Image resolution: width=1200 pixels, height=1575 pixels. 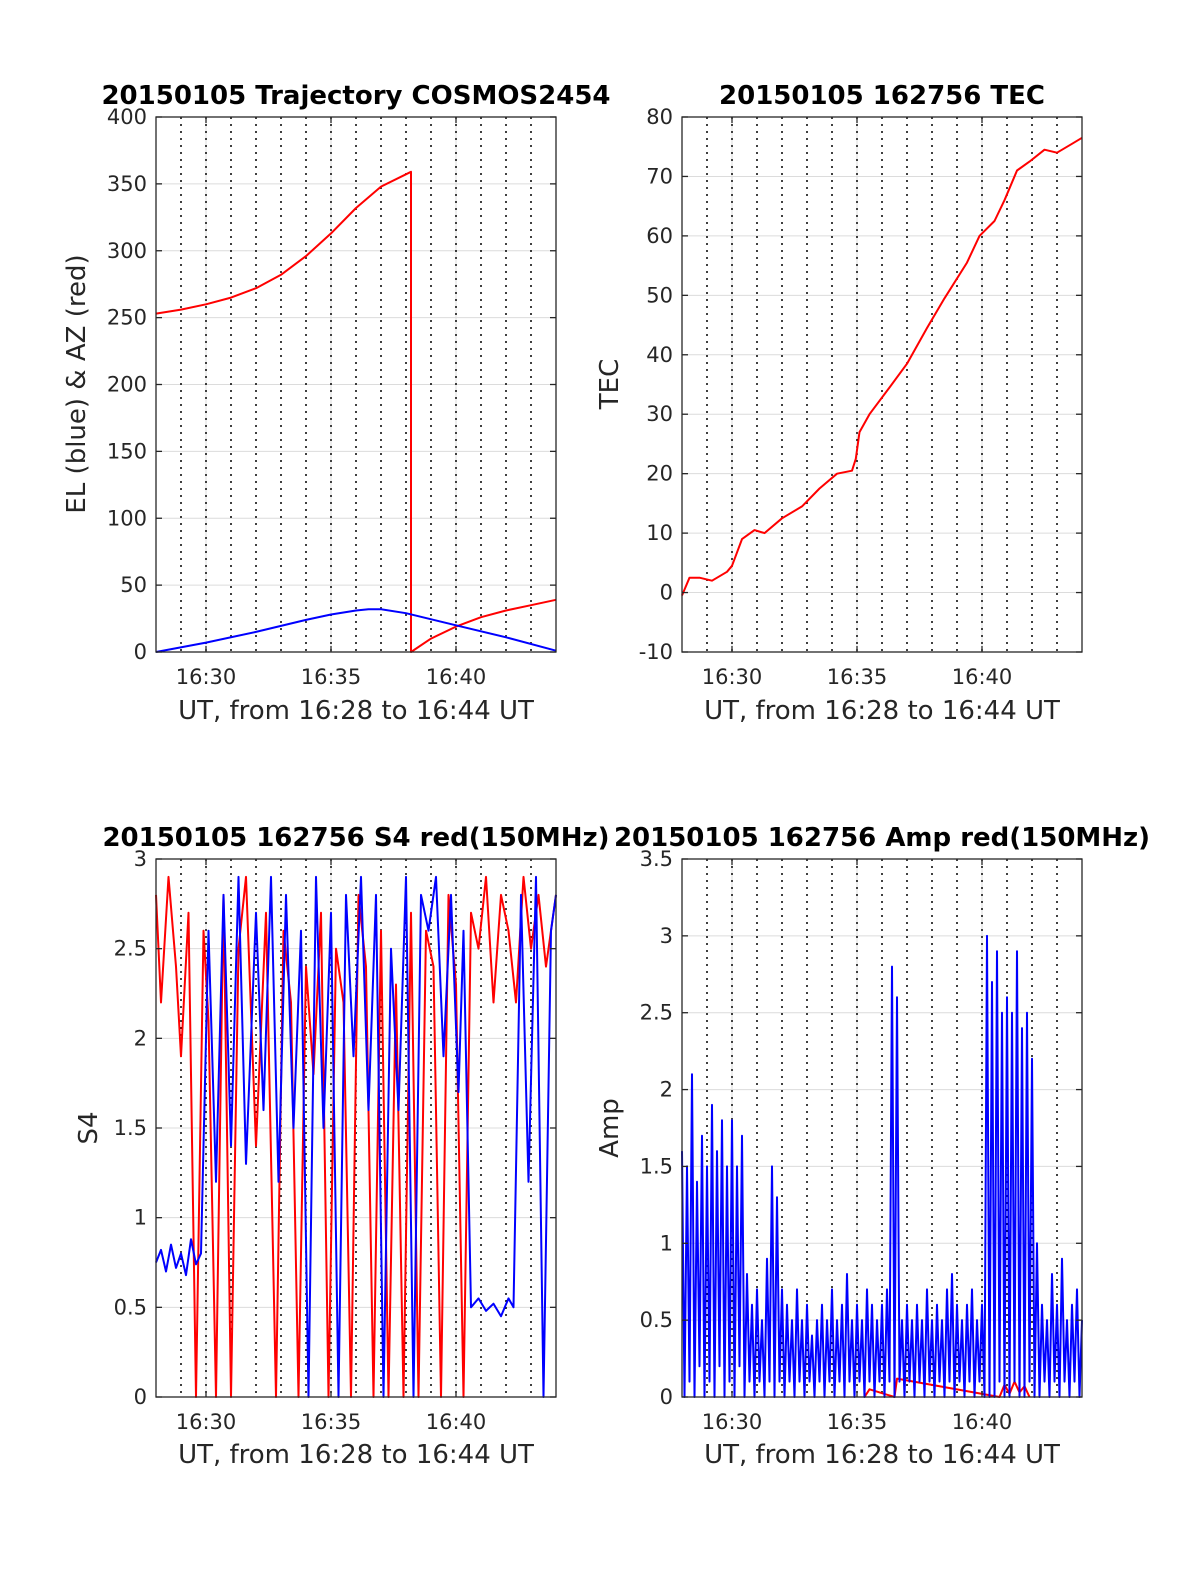 I want to click on ylabel-s4: S4, so click(x=89, y=1127).